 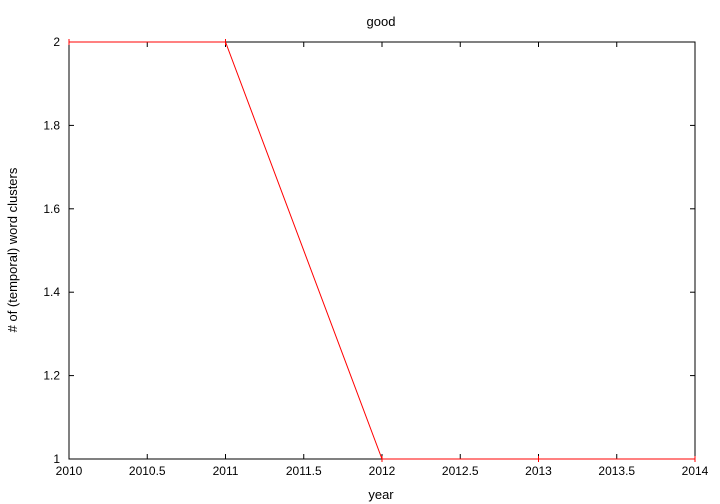 I want to click on y-tick-label: 1.8, so click(x=51, y=125).